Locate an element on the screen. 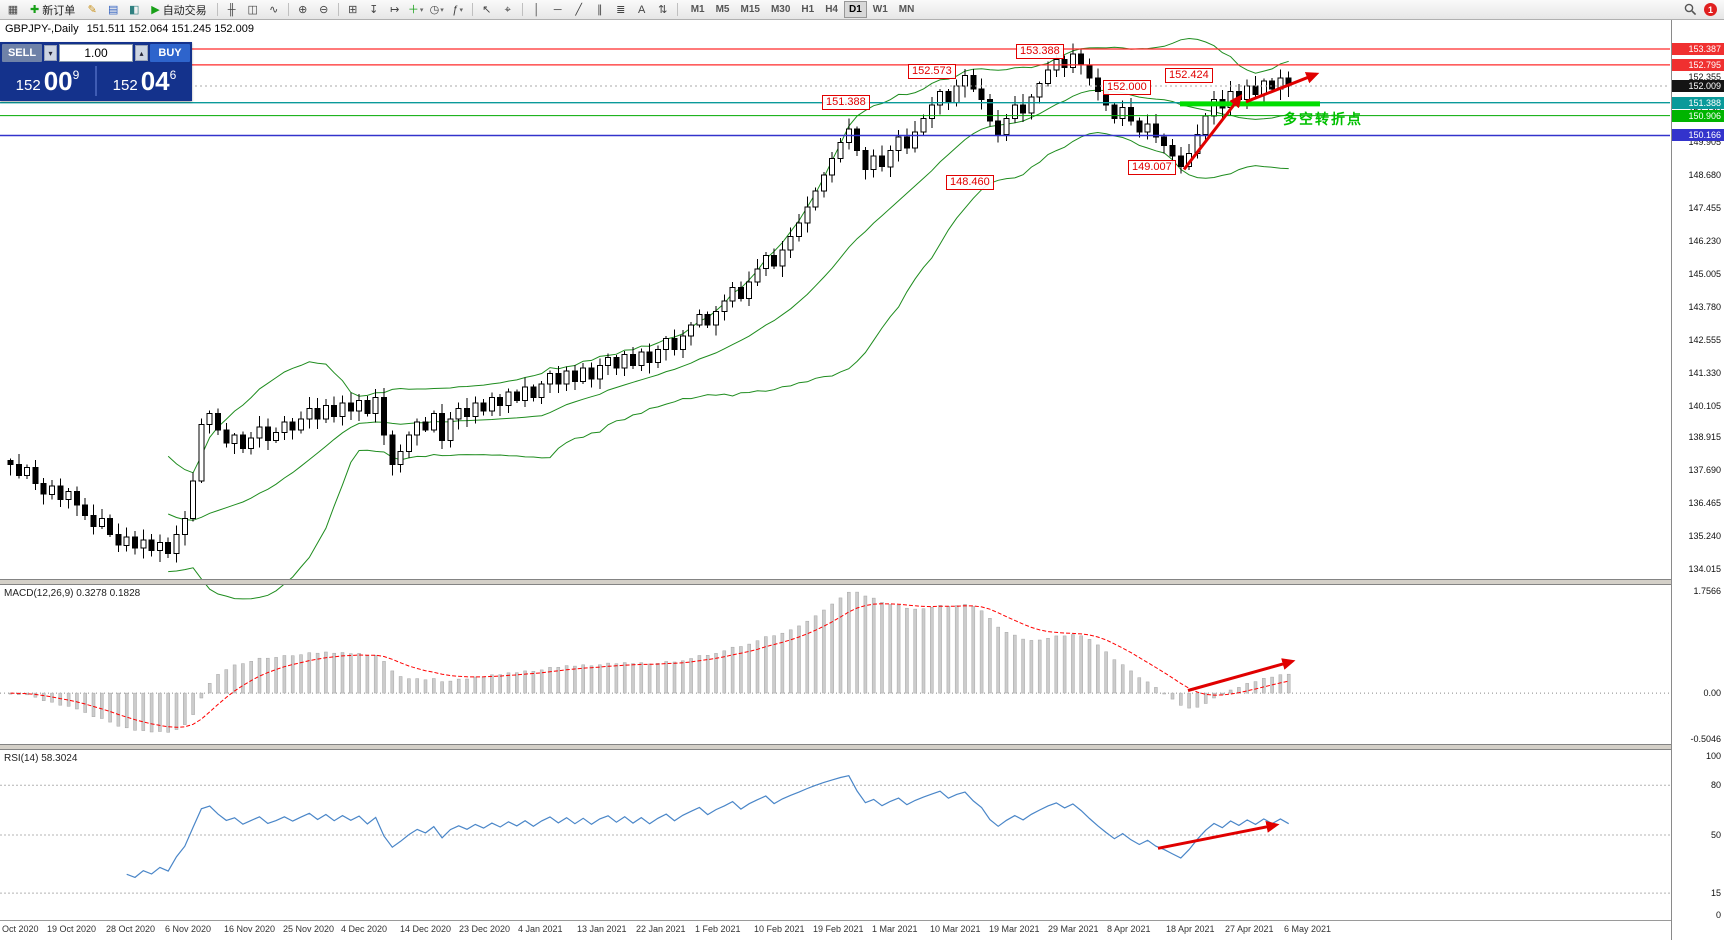  crosshair-icon-glyph: ⌖ is located at coordinates (507, 9).